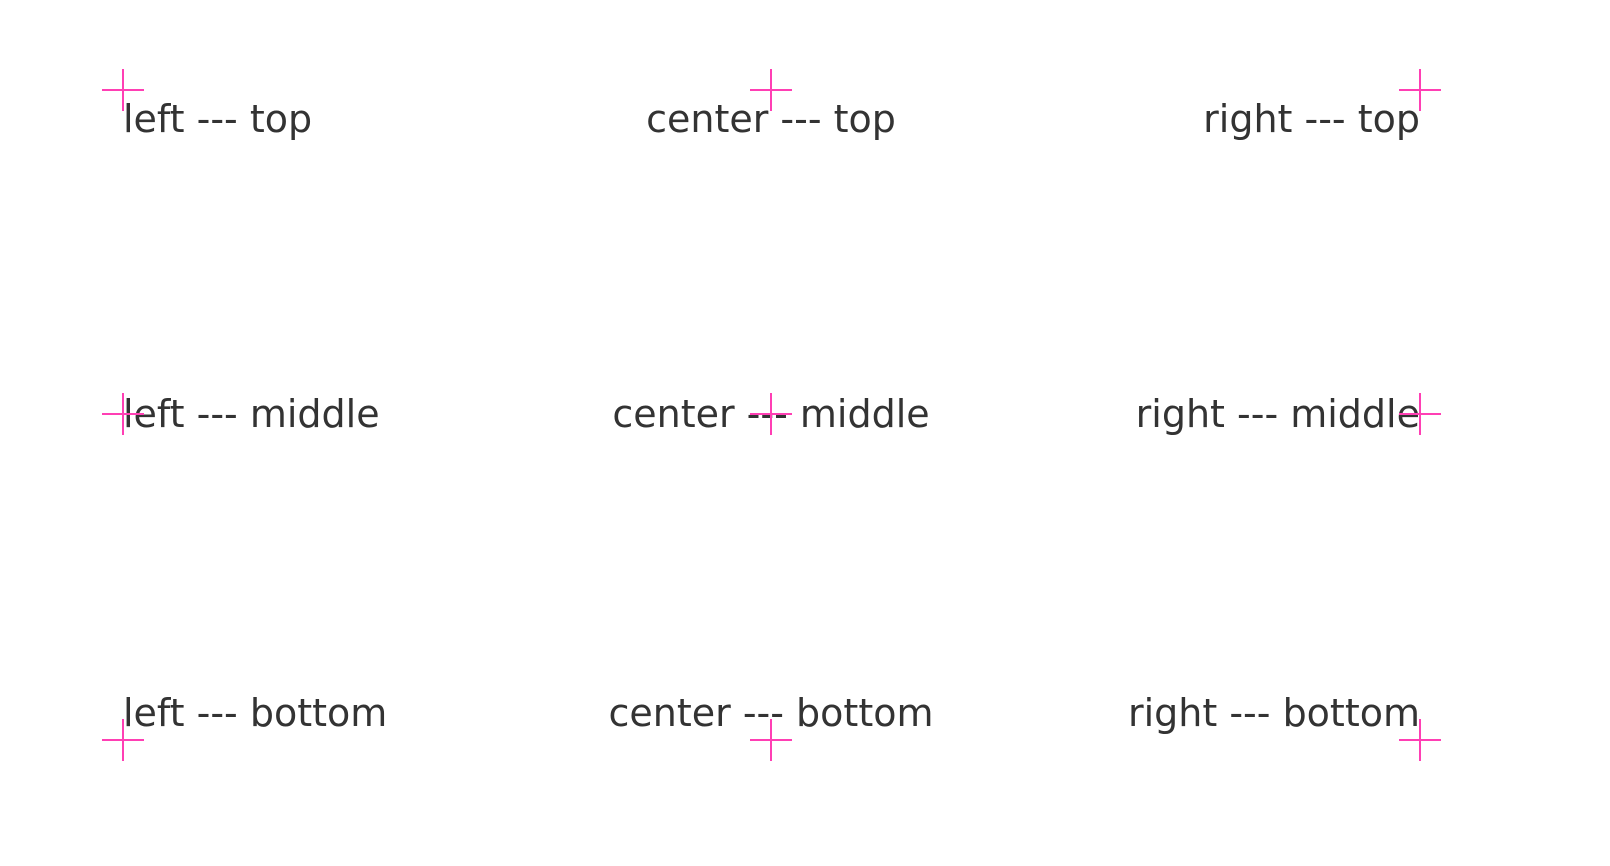 This screenshot has width=1610, height=866. I want to click on label-right-middle: right --- middle, so click(1277, 414).